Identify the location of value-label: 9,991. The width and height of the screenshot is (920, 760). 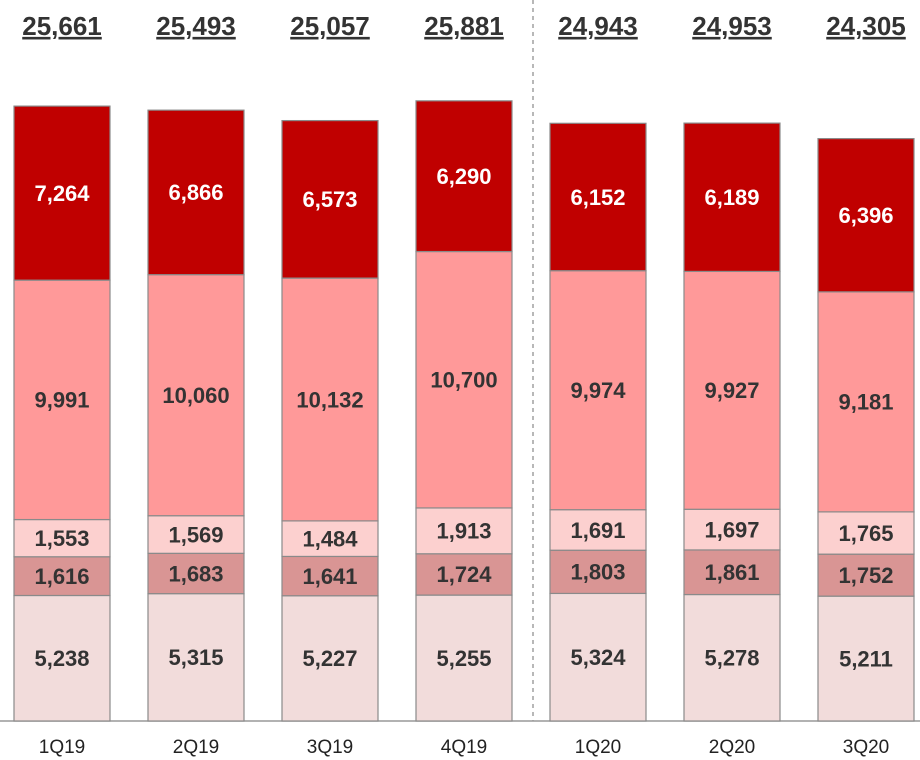
(61, 400).